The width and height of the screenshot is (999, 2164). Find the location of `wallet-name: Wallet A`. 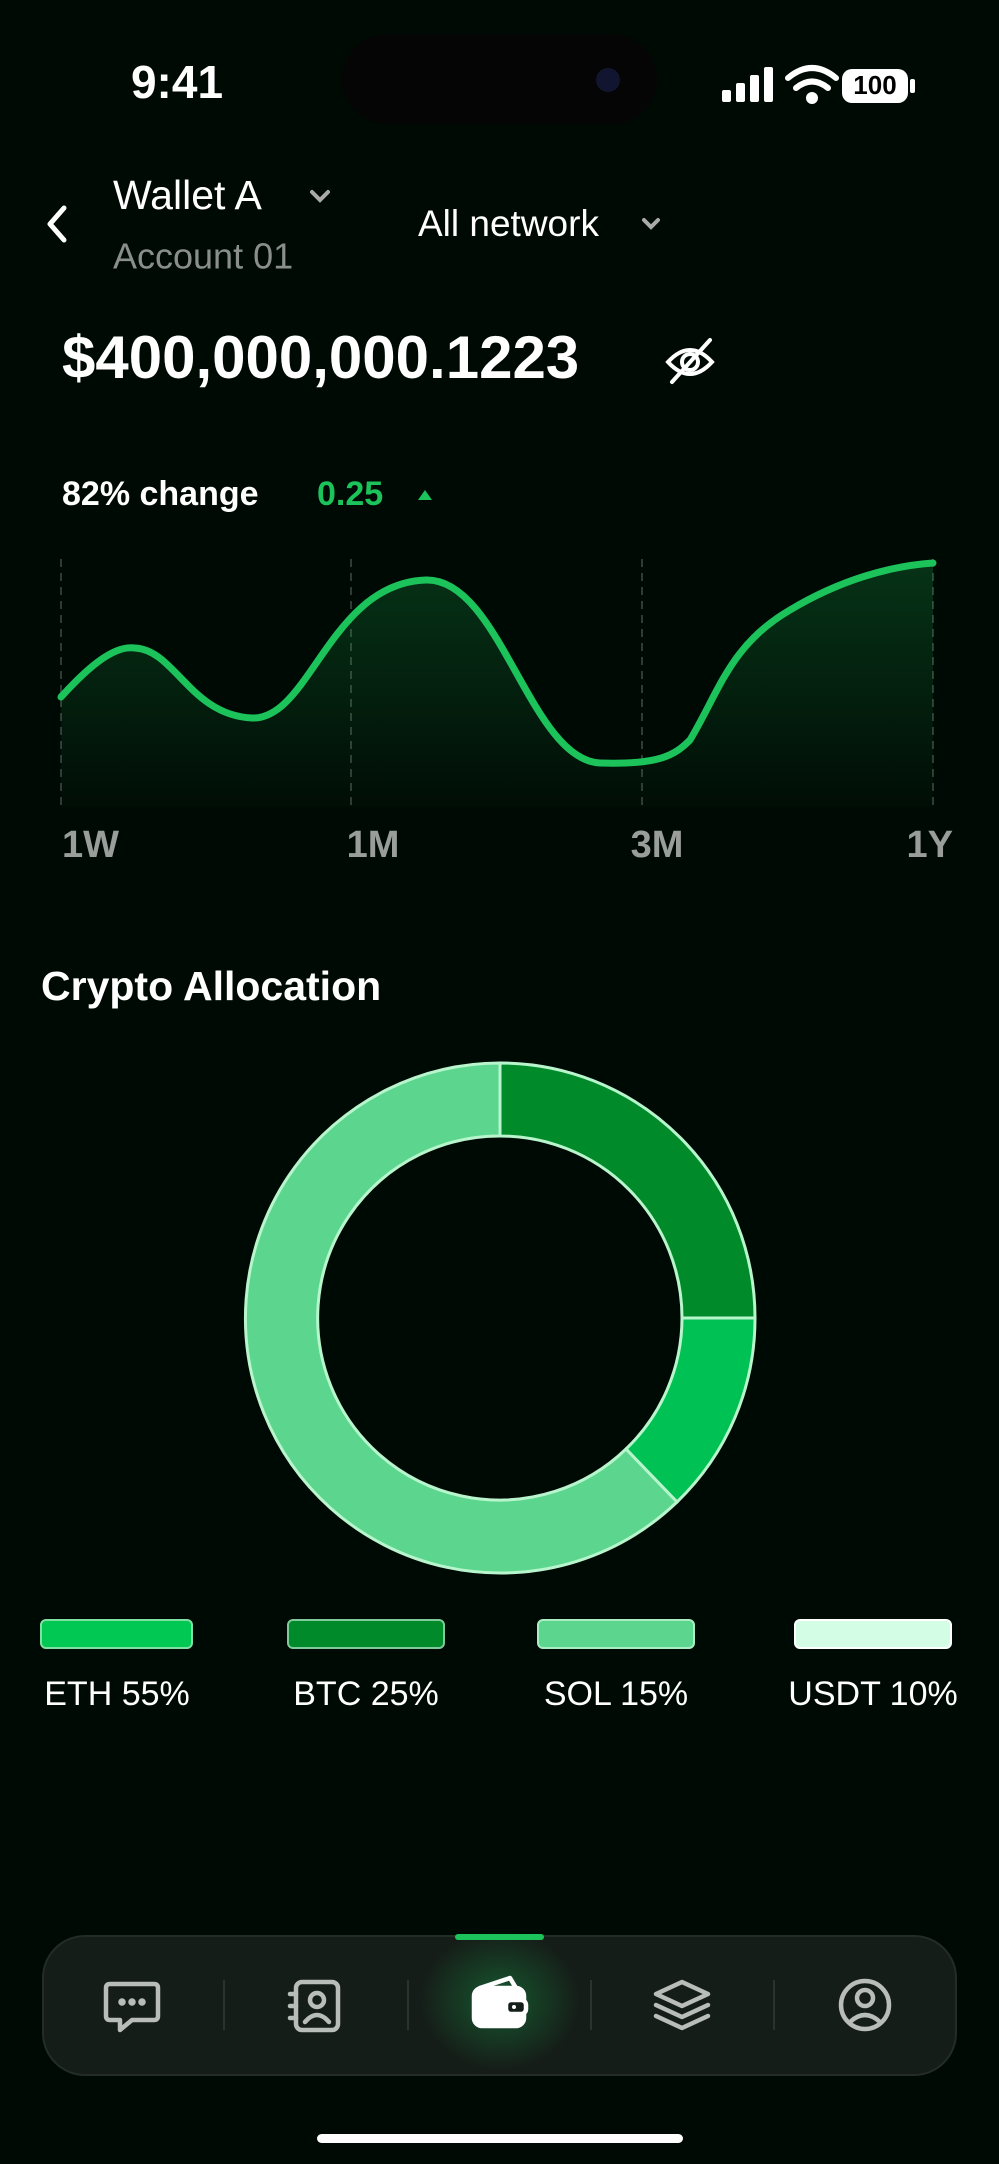

wallet-name: Wallet A is located at coordinates (188, 195).